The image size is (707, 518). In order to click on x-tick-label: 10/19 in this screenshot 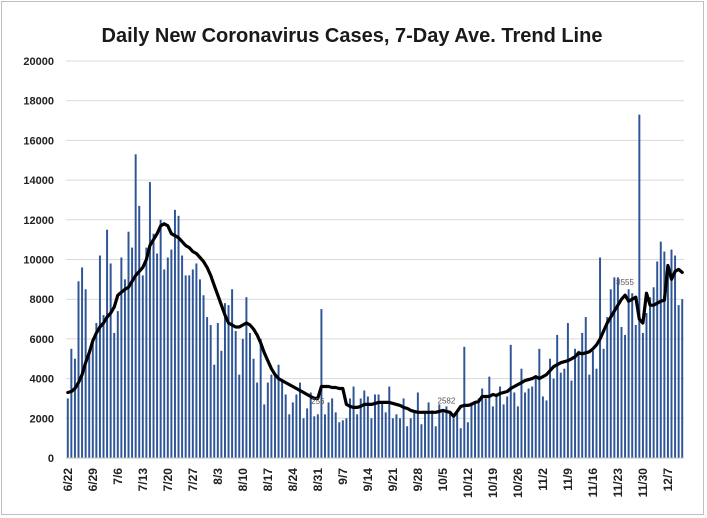, I will do `click(493, 483)`.